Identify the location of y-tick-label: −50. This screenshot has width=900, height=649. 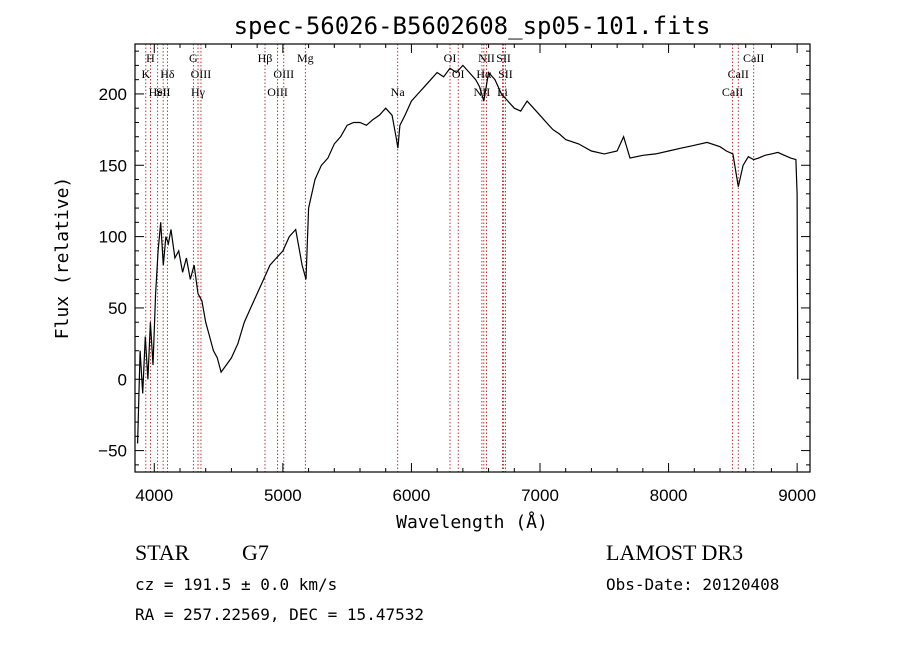
(112, 451).